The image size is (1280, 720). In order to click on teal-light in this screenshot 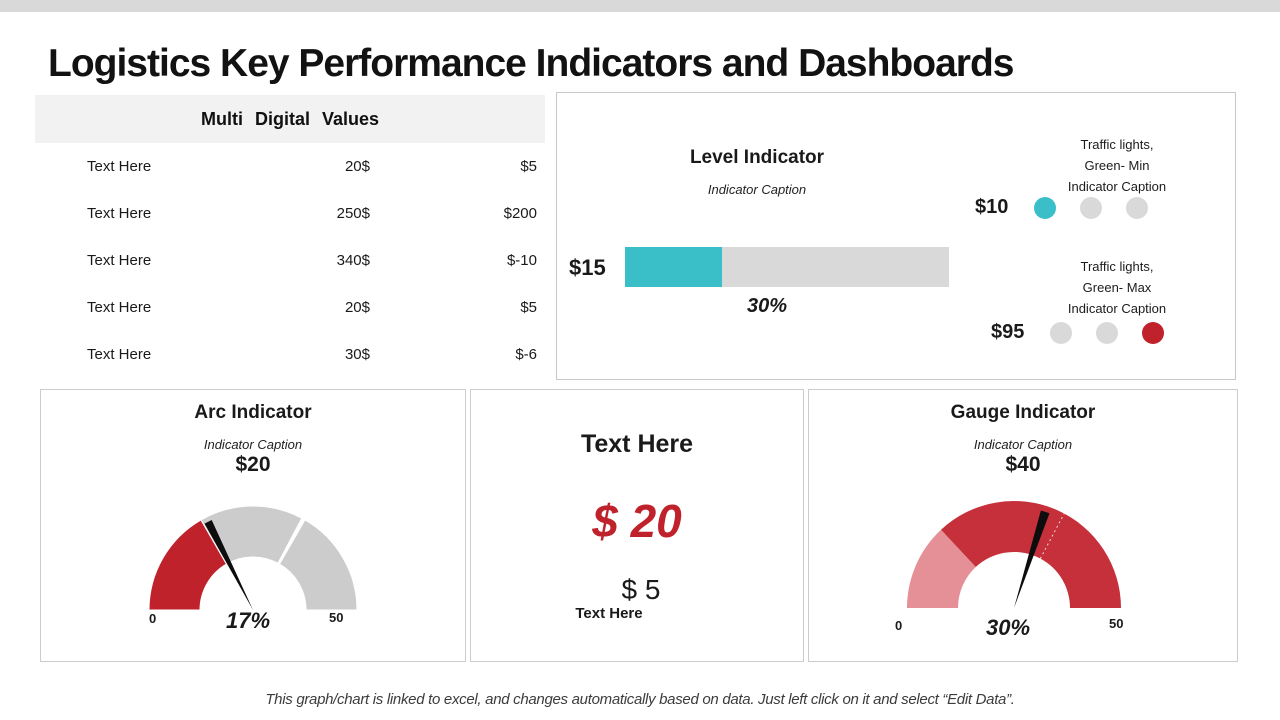, I will do `click(1045, 207)`.